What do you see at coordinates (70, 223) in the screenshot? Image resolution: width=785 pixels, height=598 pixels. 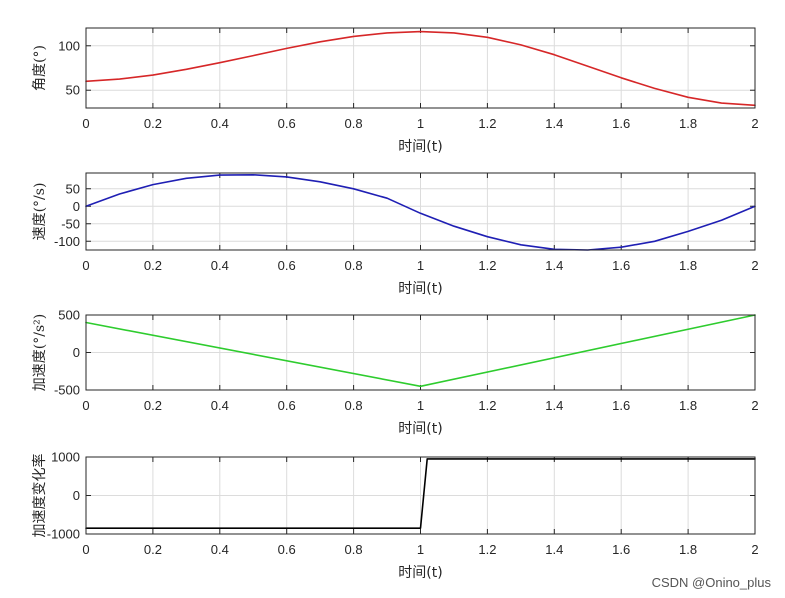 I see `y-tick-label: -50` at bounding box center [70, 223].